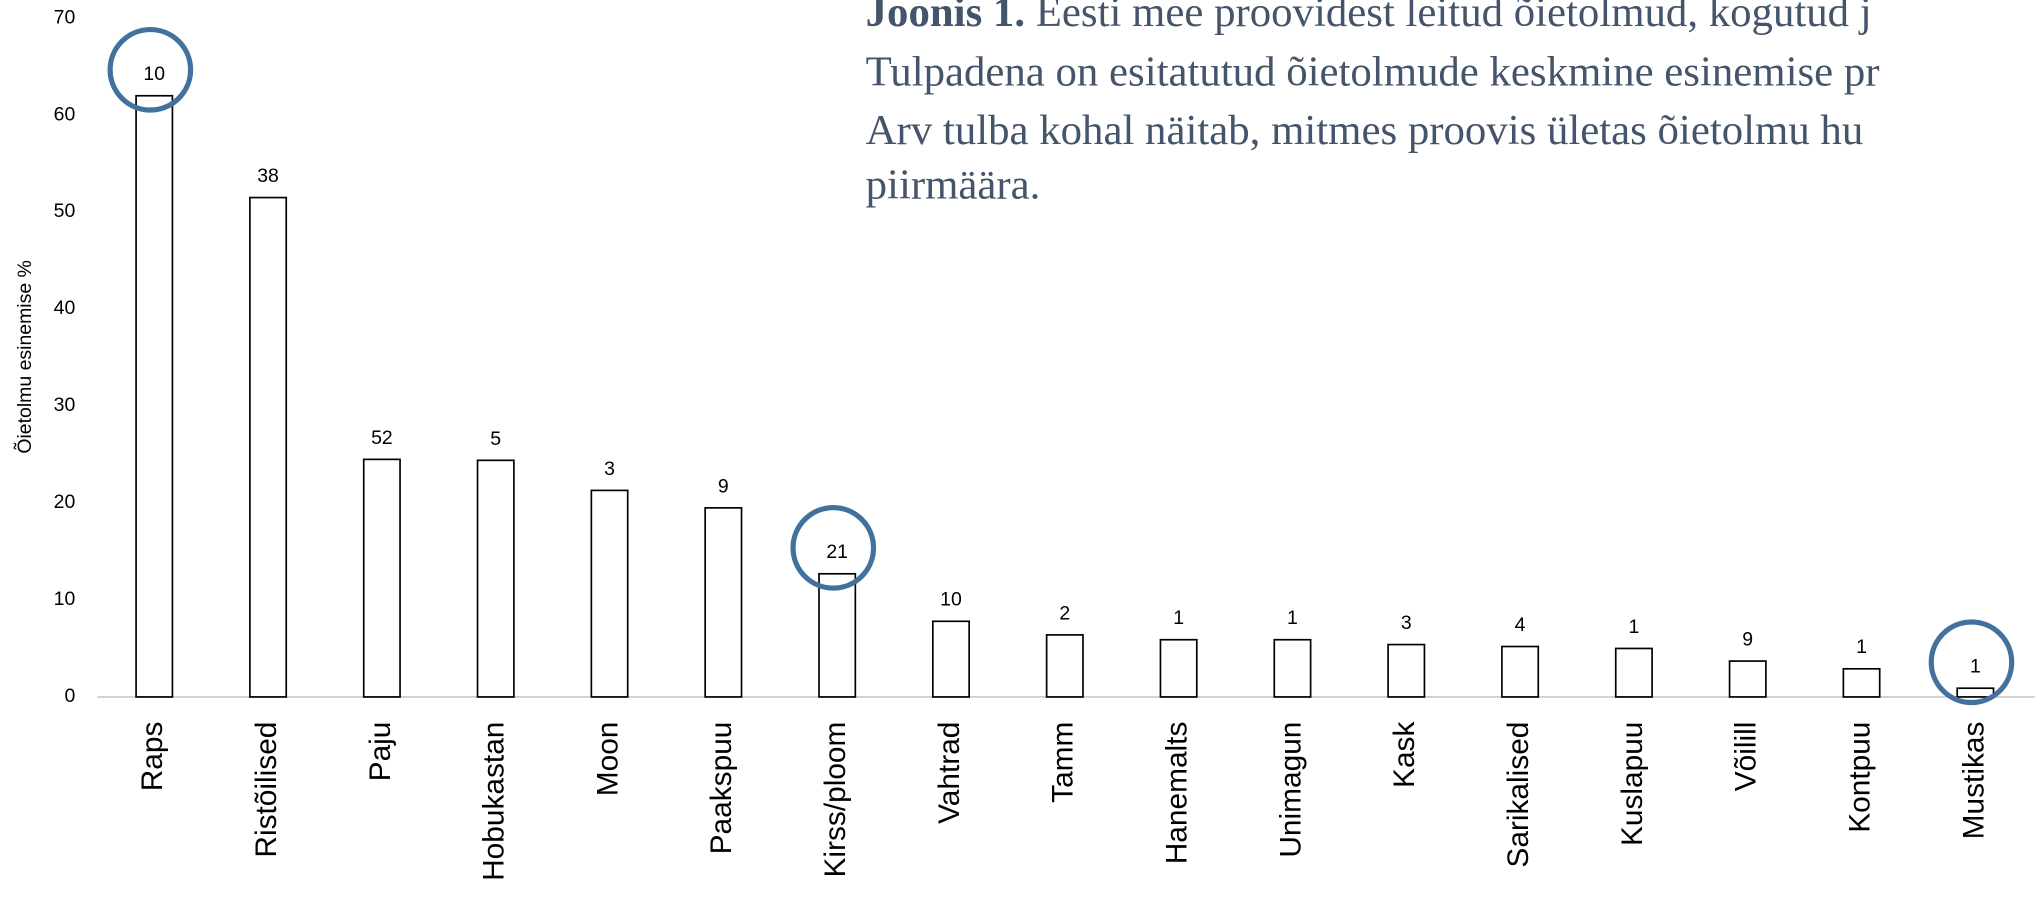  What do you see at coordinates (945, 18) in the screenshot?
I see `caption-bold: Joonis 1.` at bounding box center [945, 18].